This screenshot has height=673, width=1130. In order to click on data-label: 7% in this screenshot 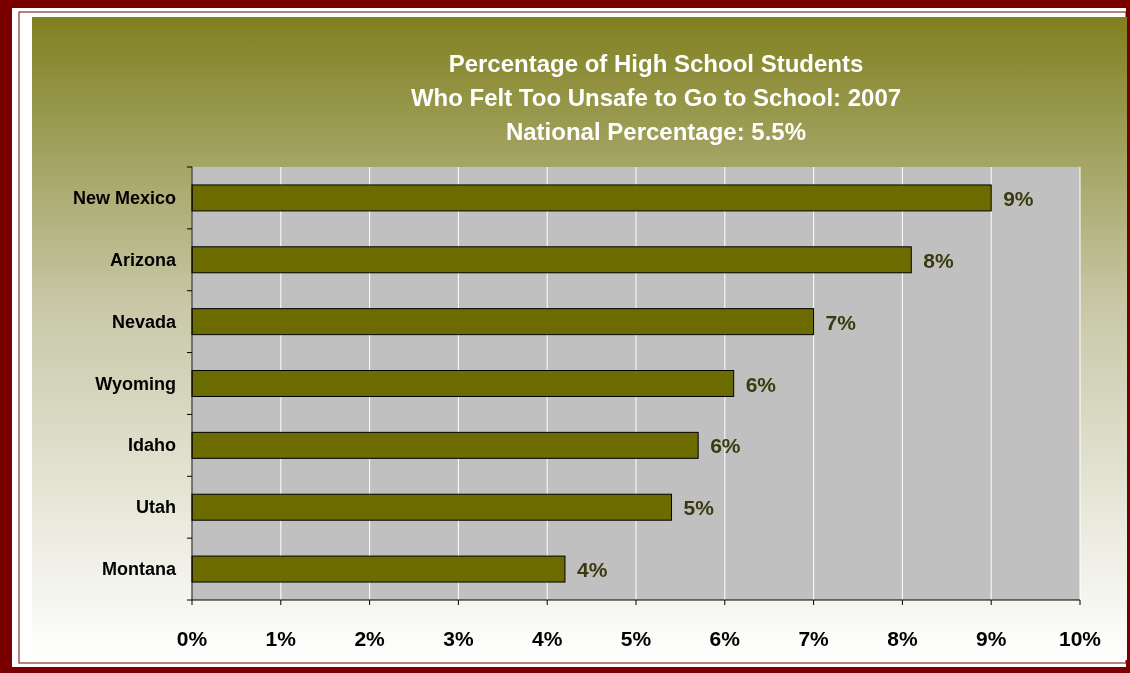, I will do `click(841, 322)`.